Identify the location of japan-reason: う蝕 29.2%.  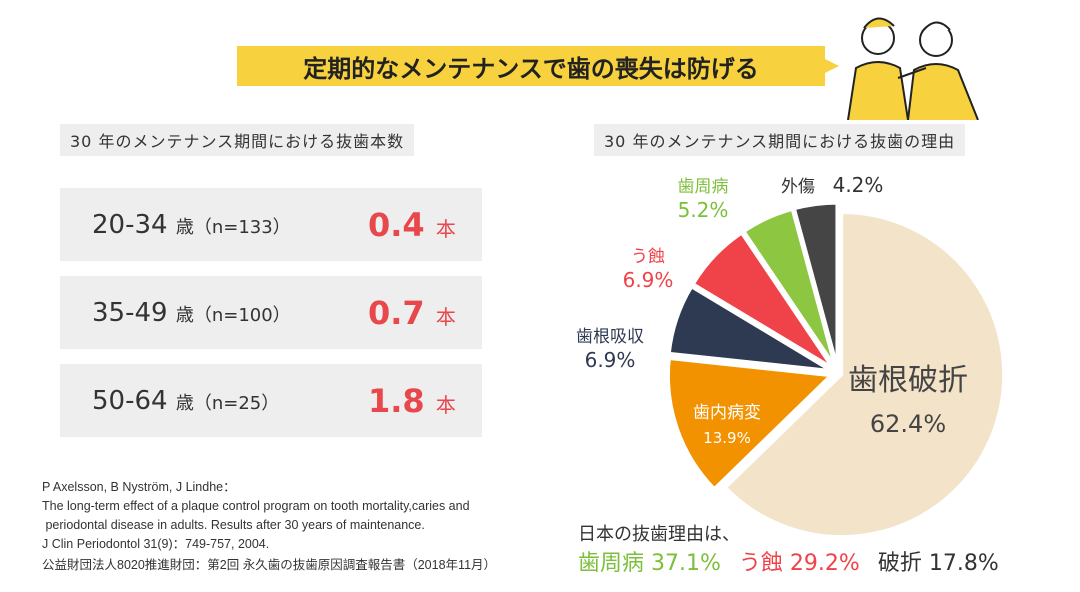
(799, 563).